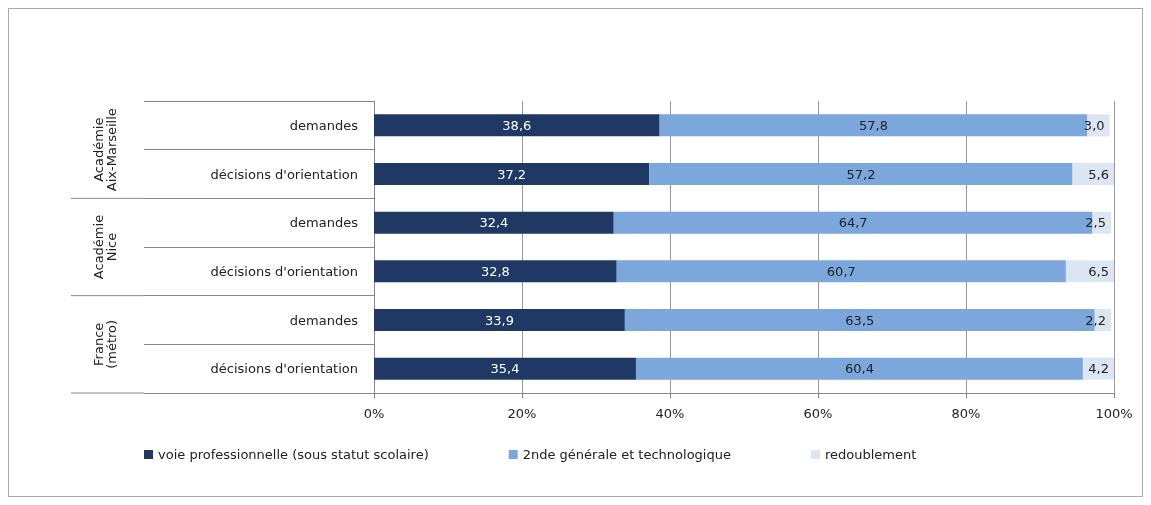 The image size is (1151, 505). Describe the element at coordinates (841, 271) in the screenshot. I see `data-label: 60,7` at that location.